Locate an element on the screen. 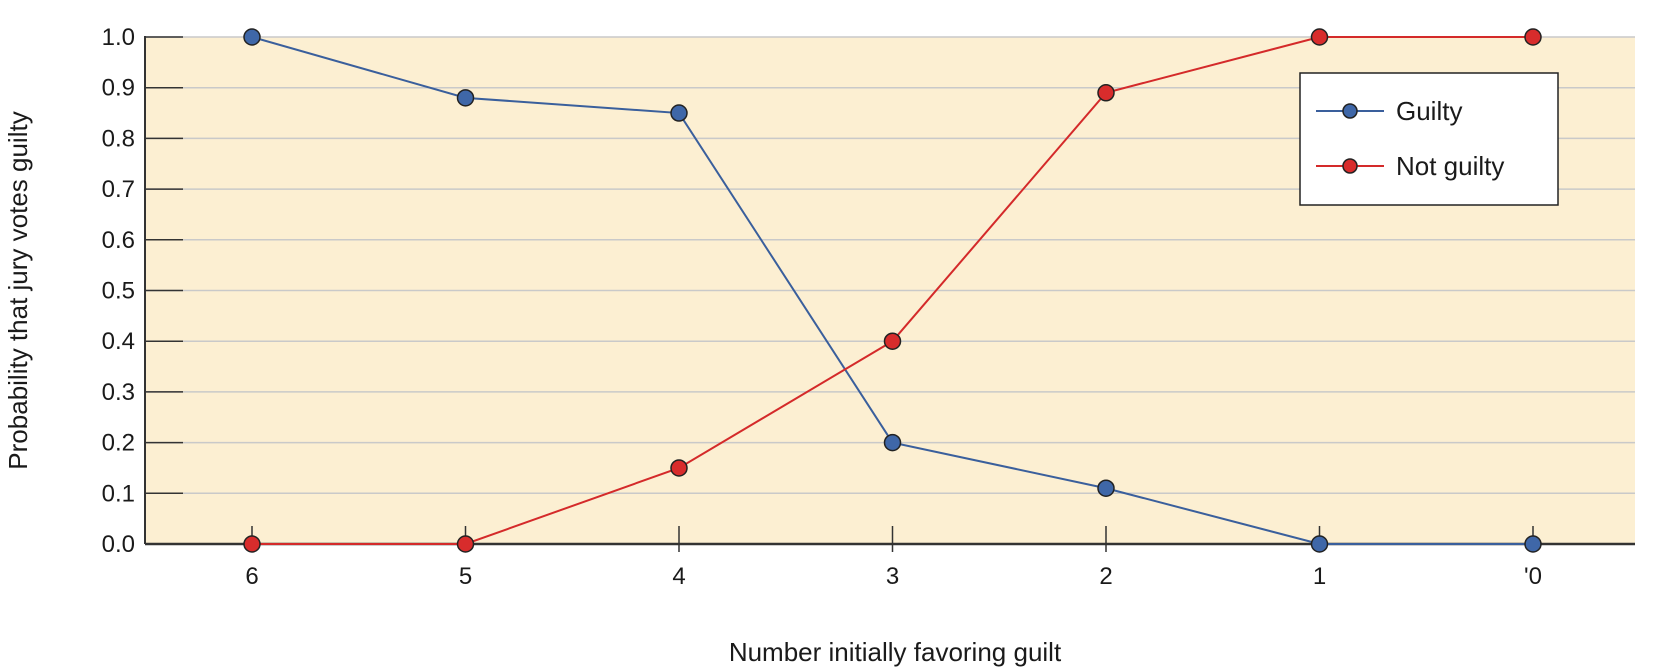  y-tick-label: 0.3 is located at coordinates (118, 392).